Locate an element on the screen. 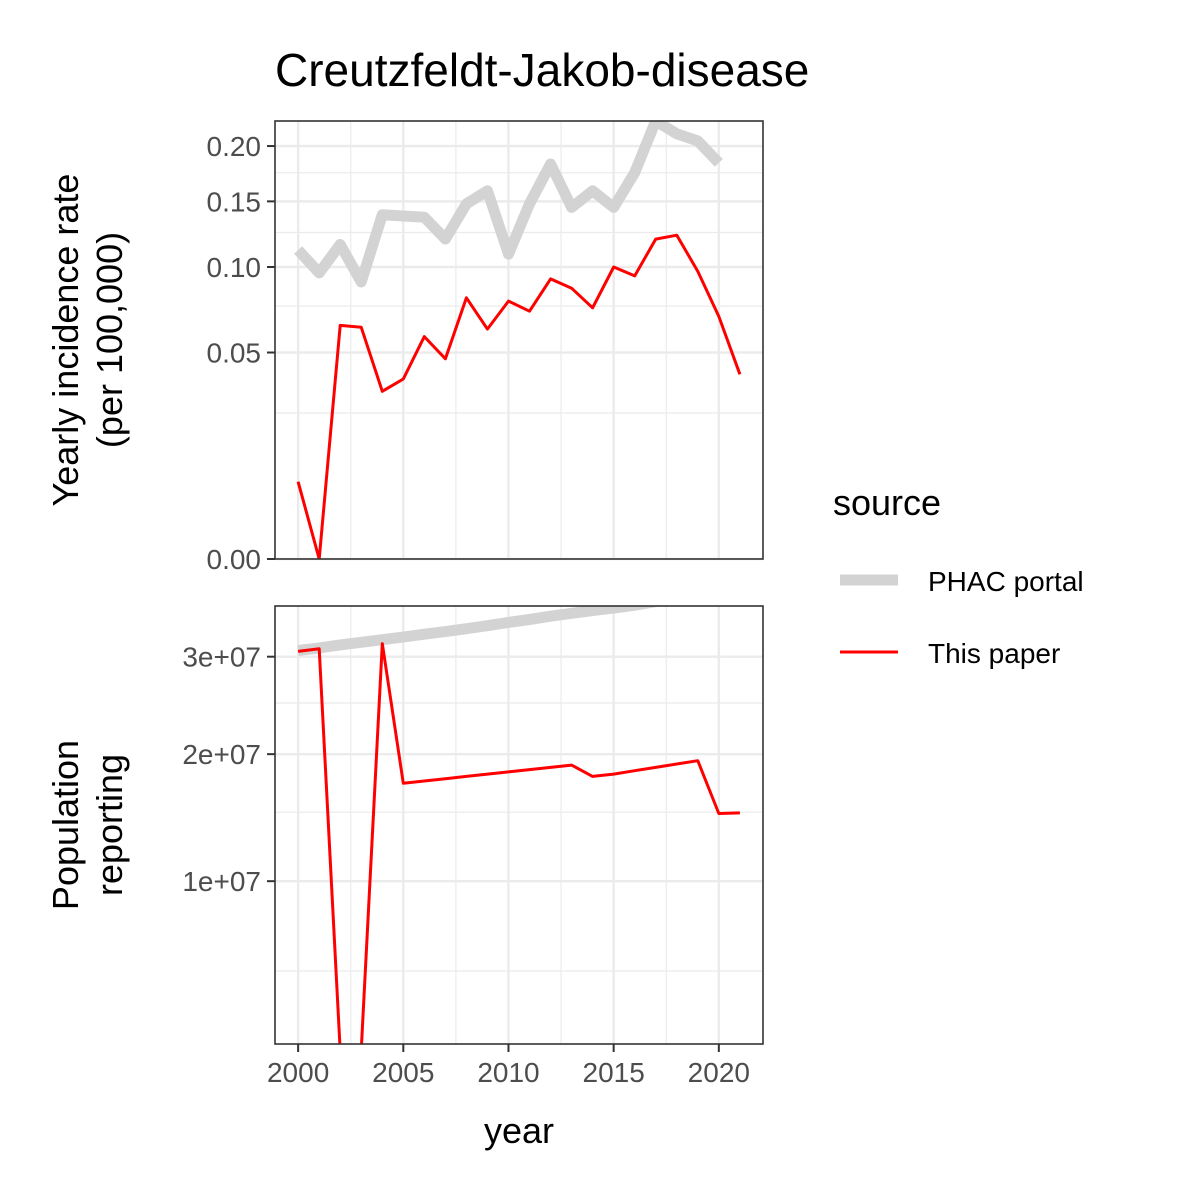 The width and height of the screenshot is (1200, 1200). y-tick-label: 0.10 is located at coordinates (234, 267).